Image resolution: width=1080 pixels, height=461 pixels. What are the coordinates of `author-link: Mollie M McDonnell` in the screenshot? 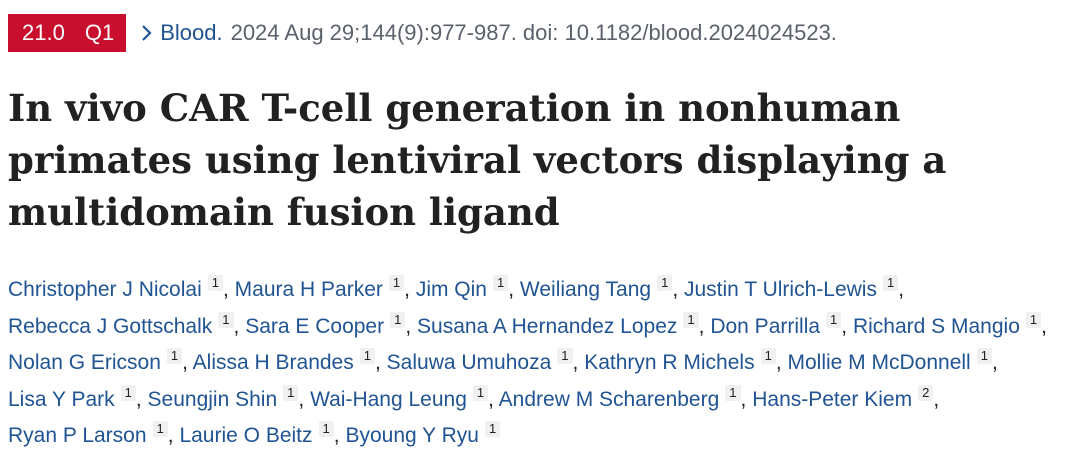 It's located at (879, 362).